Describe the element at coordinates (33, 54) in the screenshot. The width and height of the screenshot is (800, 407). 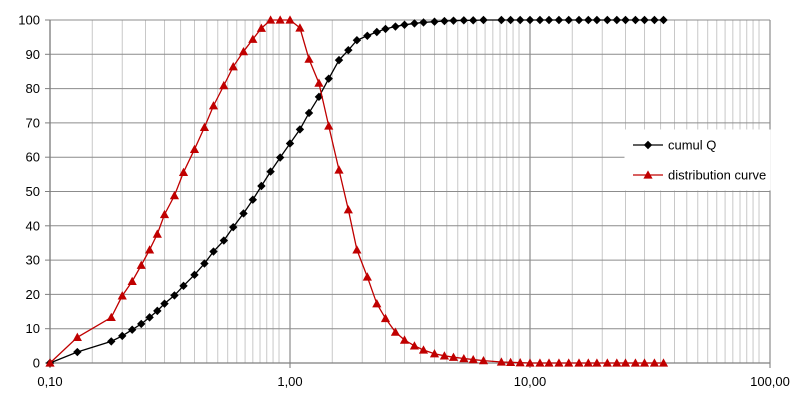
I see `y-tick-label: 90` at that location.